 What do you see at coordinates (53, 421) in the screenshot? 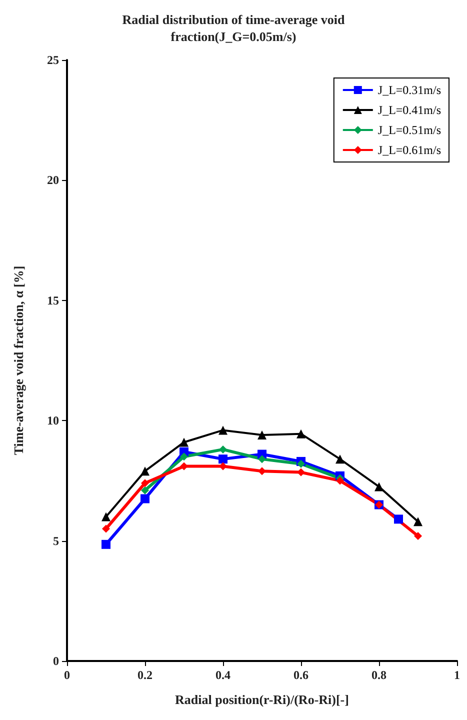
I see `y-tick-label: 10` at bounding box center [53, 421].